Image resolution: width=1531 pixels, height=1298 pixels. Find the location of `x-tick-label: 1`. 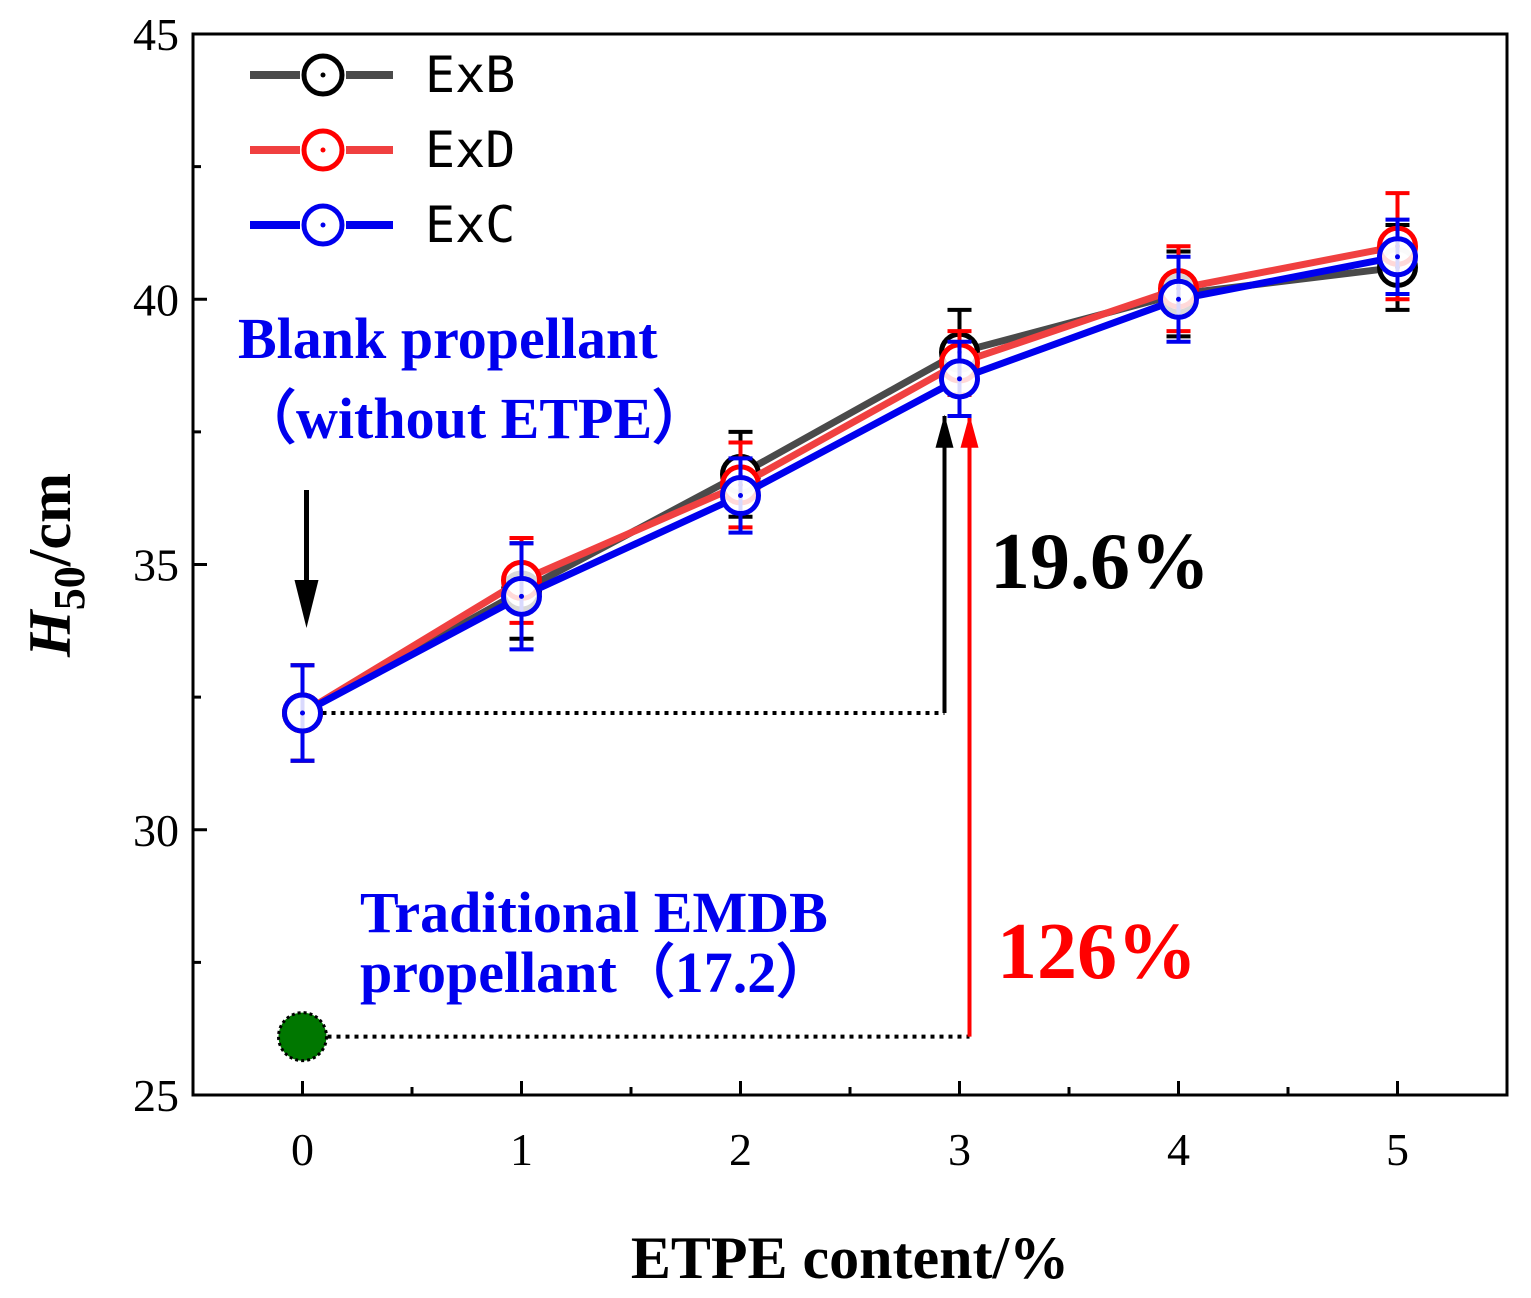

x-tick-label: 1 is located at coordinates (521, 1149).